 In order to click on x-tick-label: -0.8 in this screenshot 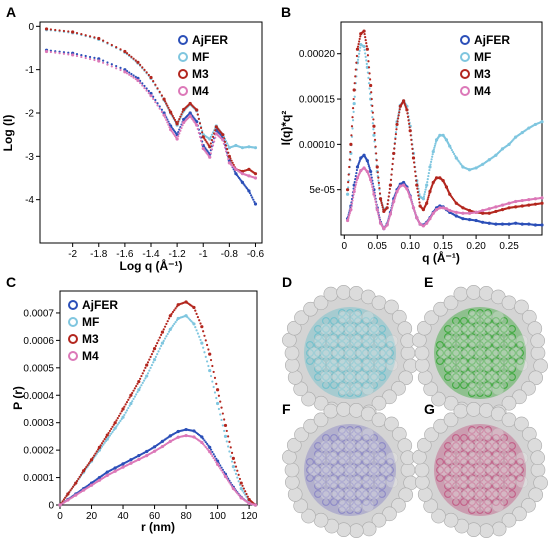, I will do `click(230, 254)`.